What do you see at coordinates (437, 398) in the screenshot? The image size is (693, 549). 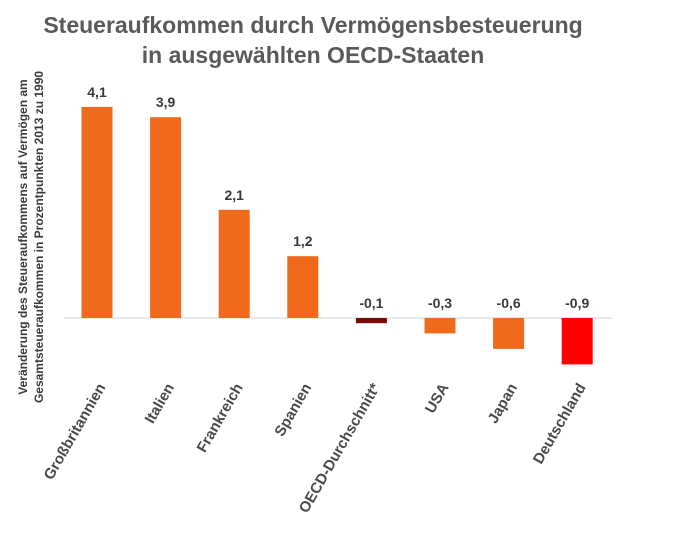 I see `category-label-5: USA` at bounding box center [437, 398].